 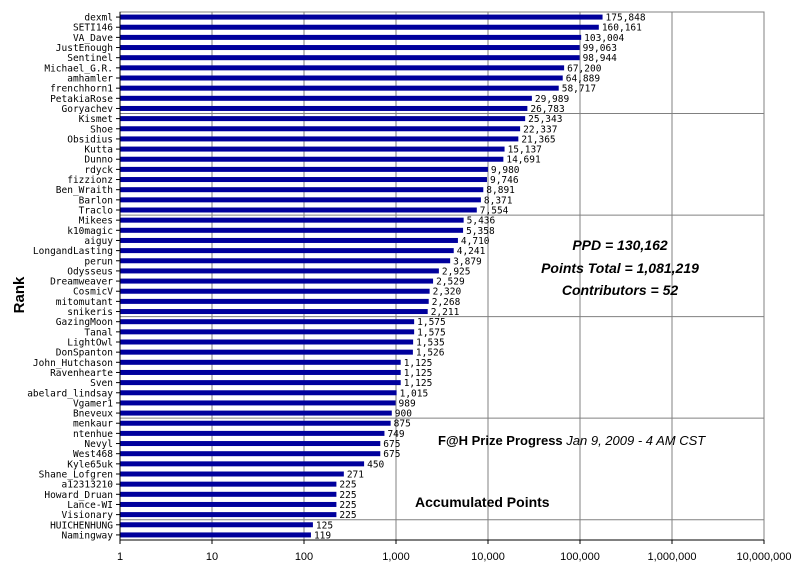 What do you see at coordinates (78, 68) in the screenshot?
I see `category-label: Michael_G.R.` at bounding box center [78, 68].